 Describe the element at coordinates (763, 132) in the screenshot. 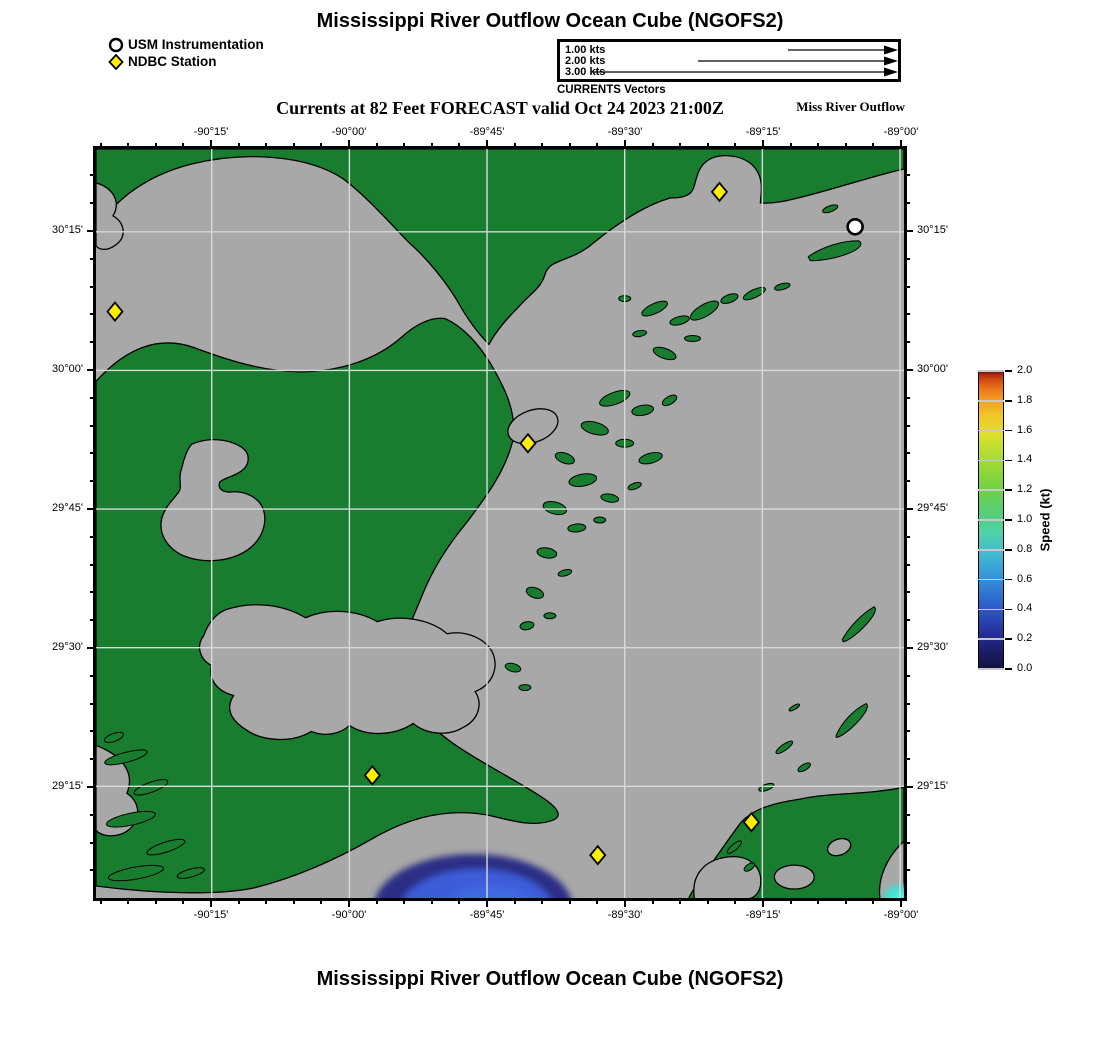

I see `lon-label-top: -89°15'` at that location.